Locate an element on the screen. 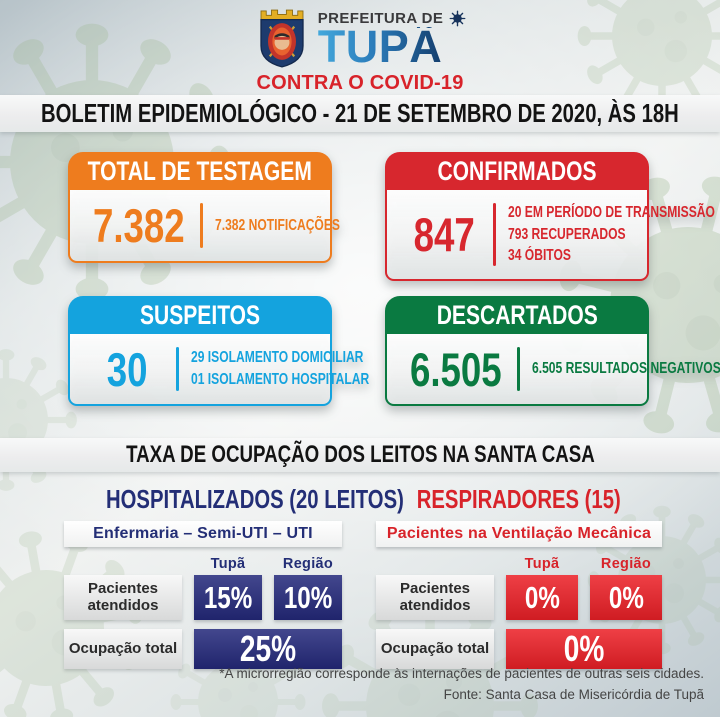  card-detail-line: 793 RECUPERADOS is located at coordinates (567, 234).